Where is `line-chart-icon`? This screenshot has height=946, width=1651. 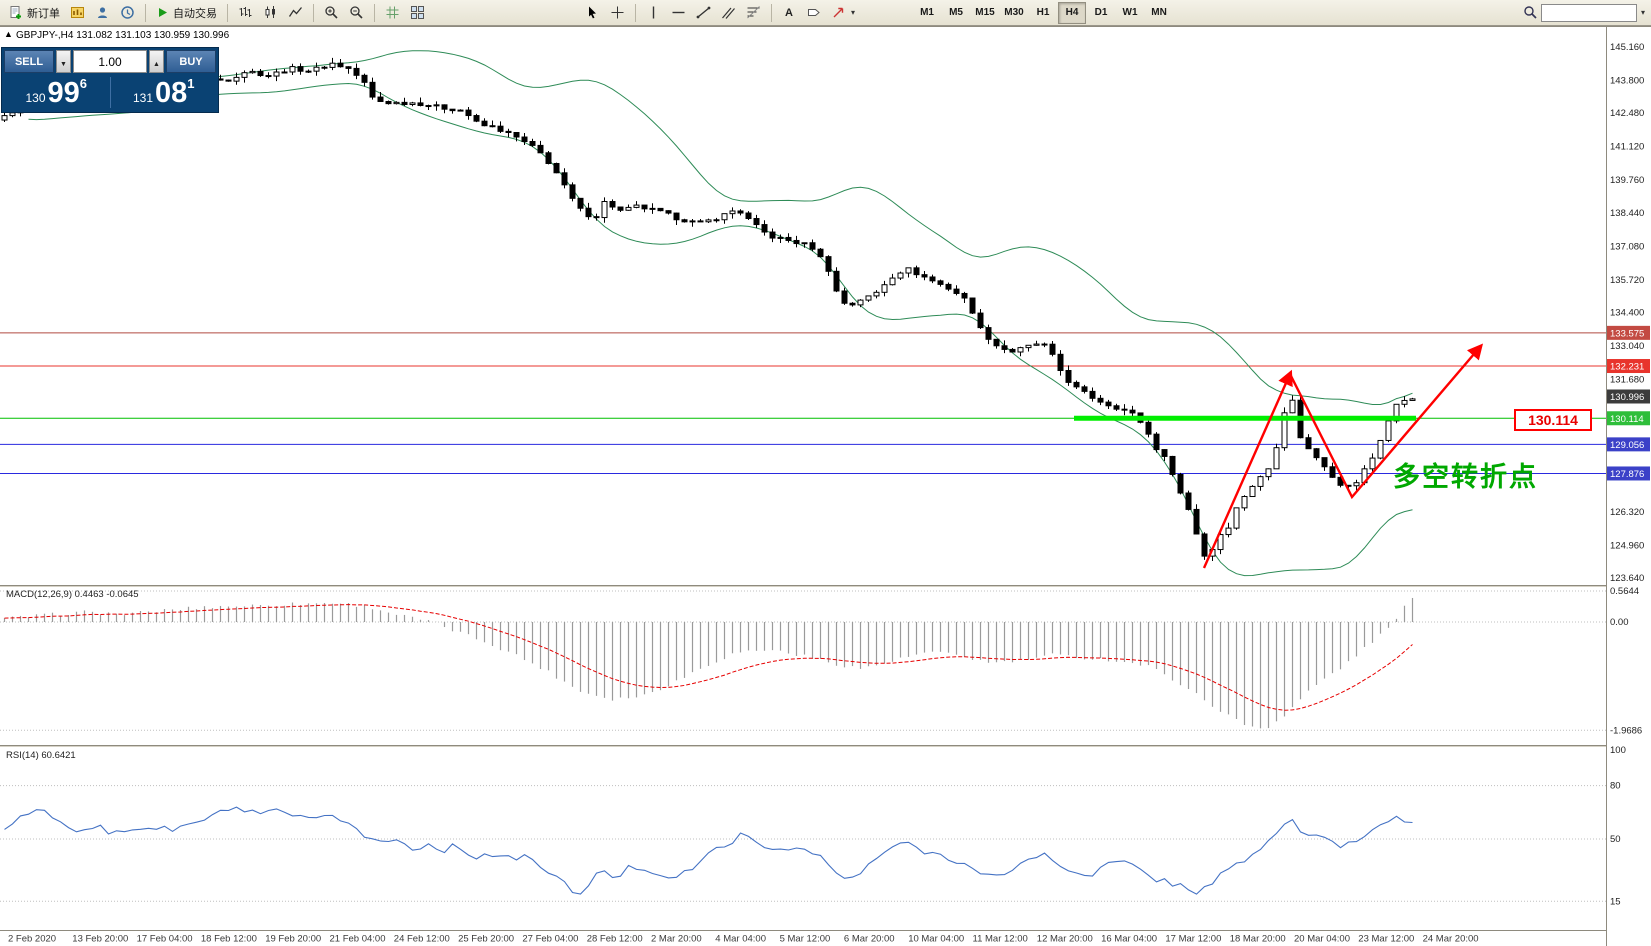 line-chart-icon is located at coordinates (295, 12).